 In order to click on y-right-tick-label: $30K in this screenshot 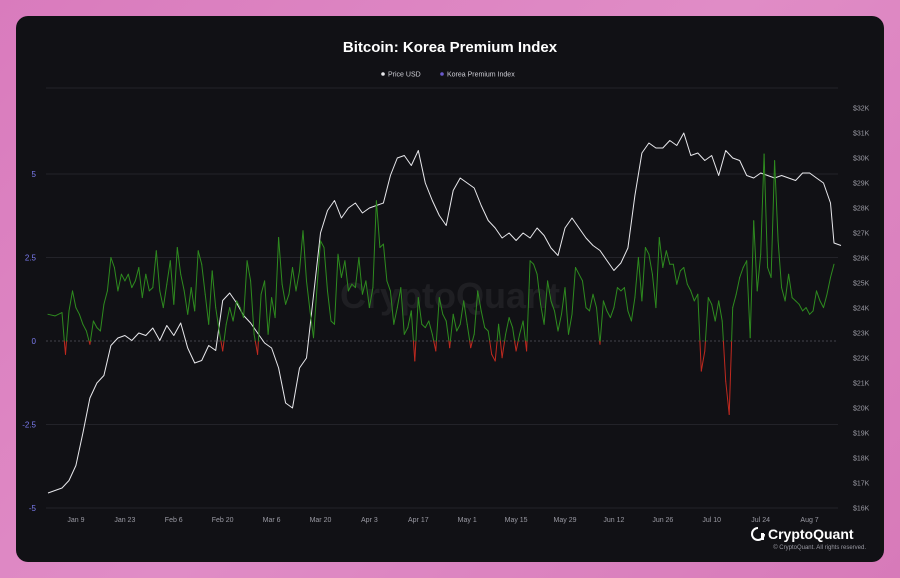, I will do `click(861, 159)`.